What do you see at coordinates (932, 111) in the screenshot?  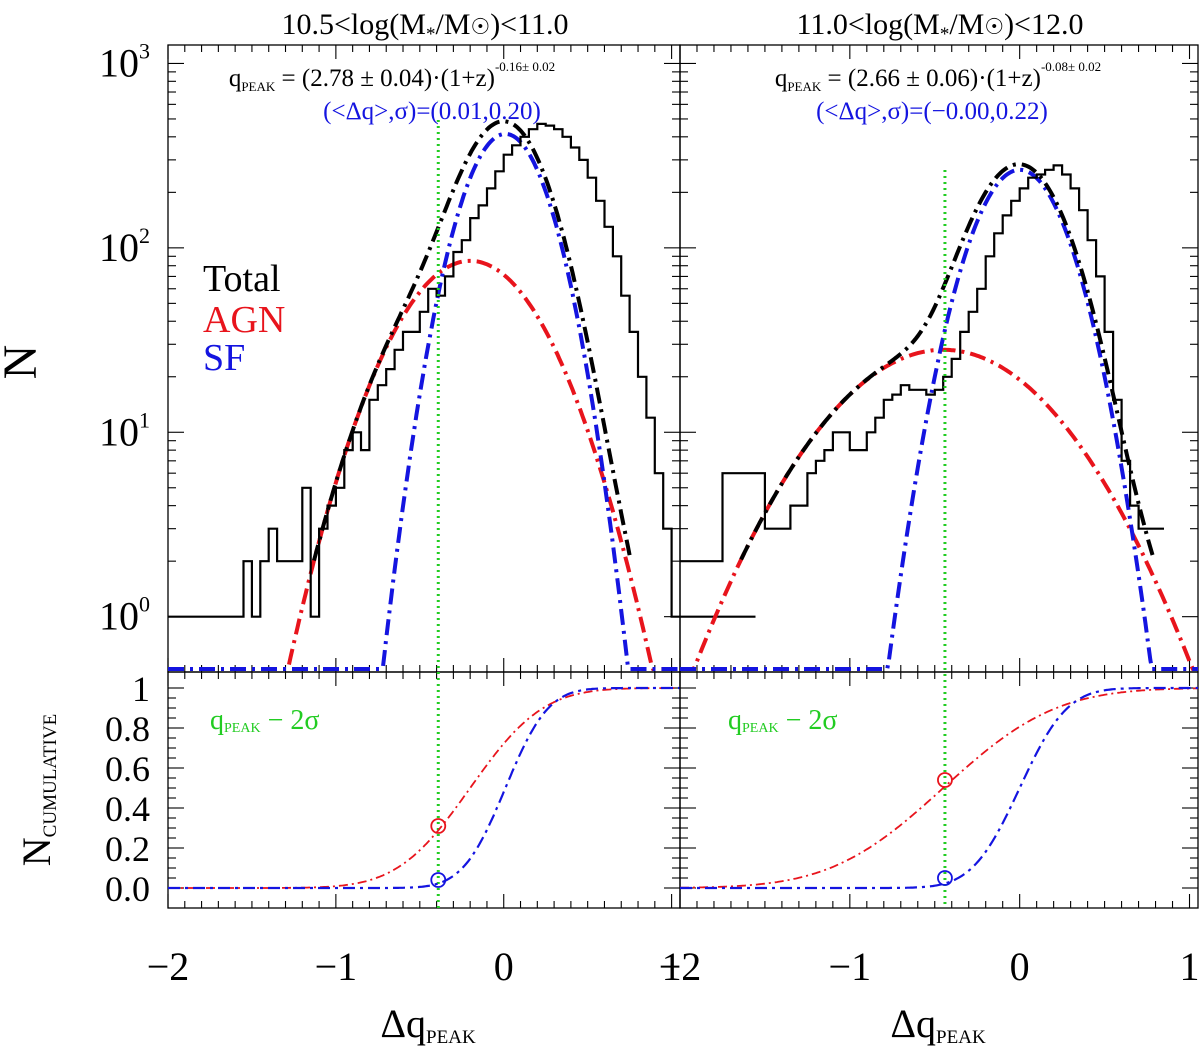 I see `panel-2-stats: (<Δq>,σ)=(−0.00,0.22)` at bounding box center [932, 111].